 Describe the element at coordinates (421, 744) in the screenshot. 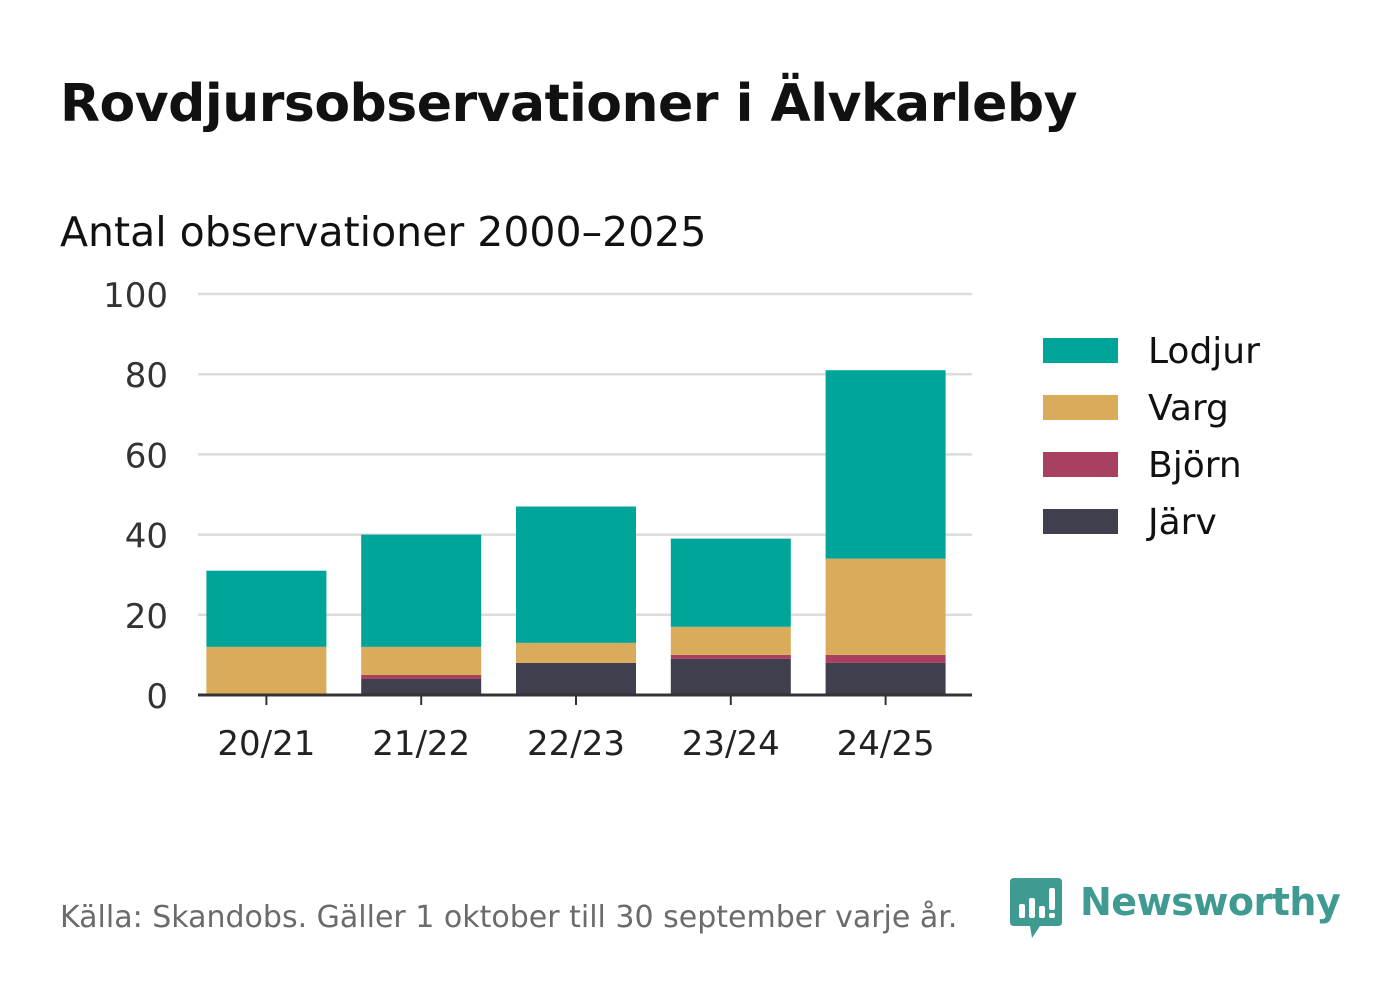

I see `x-tick-label: 21/22` at that location.